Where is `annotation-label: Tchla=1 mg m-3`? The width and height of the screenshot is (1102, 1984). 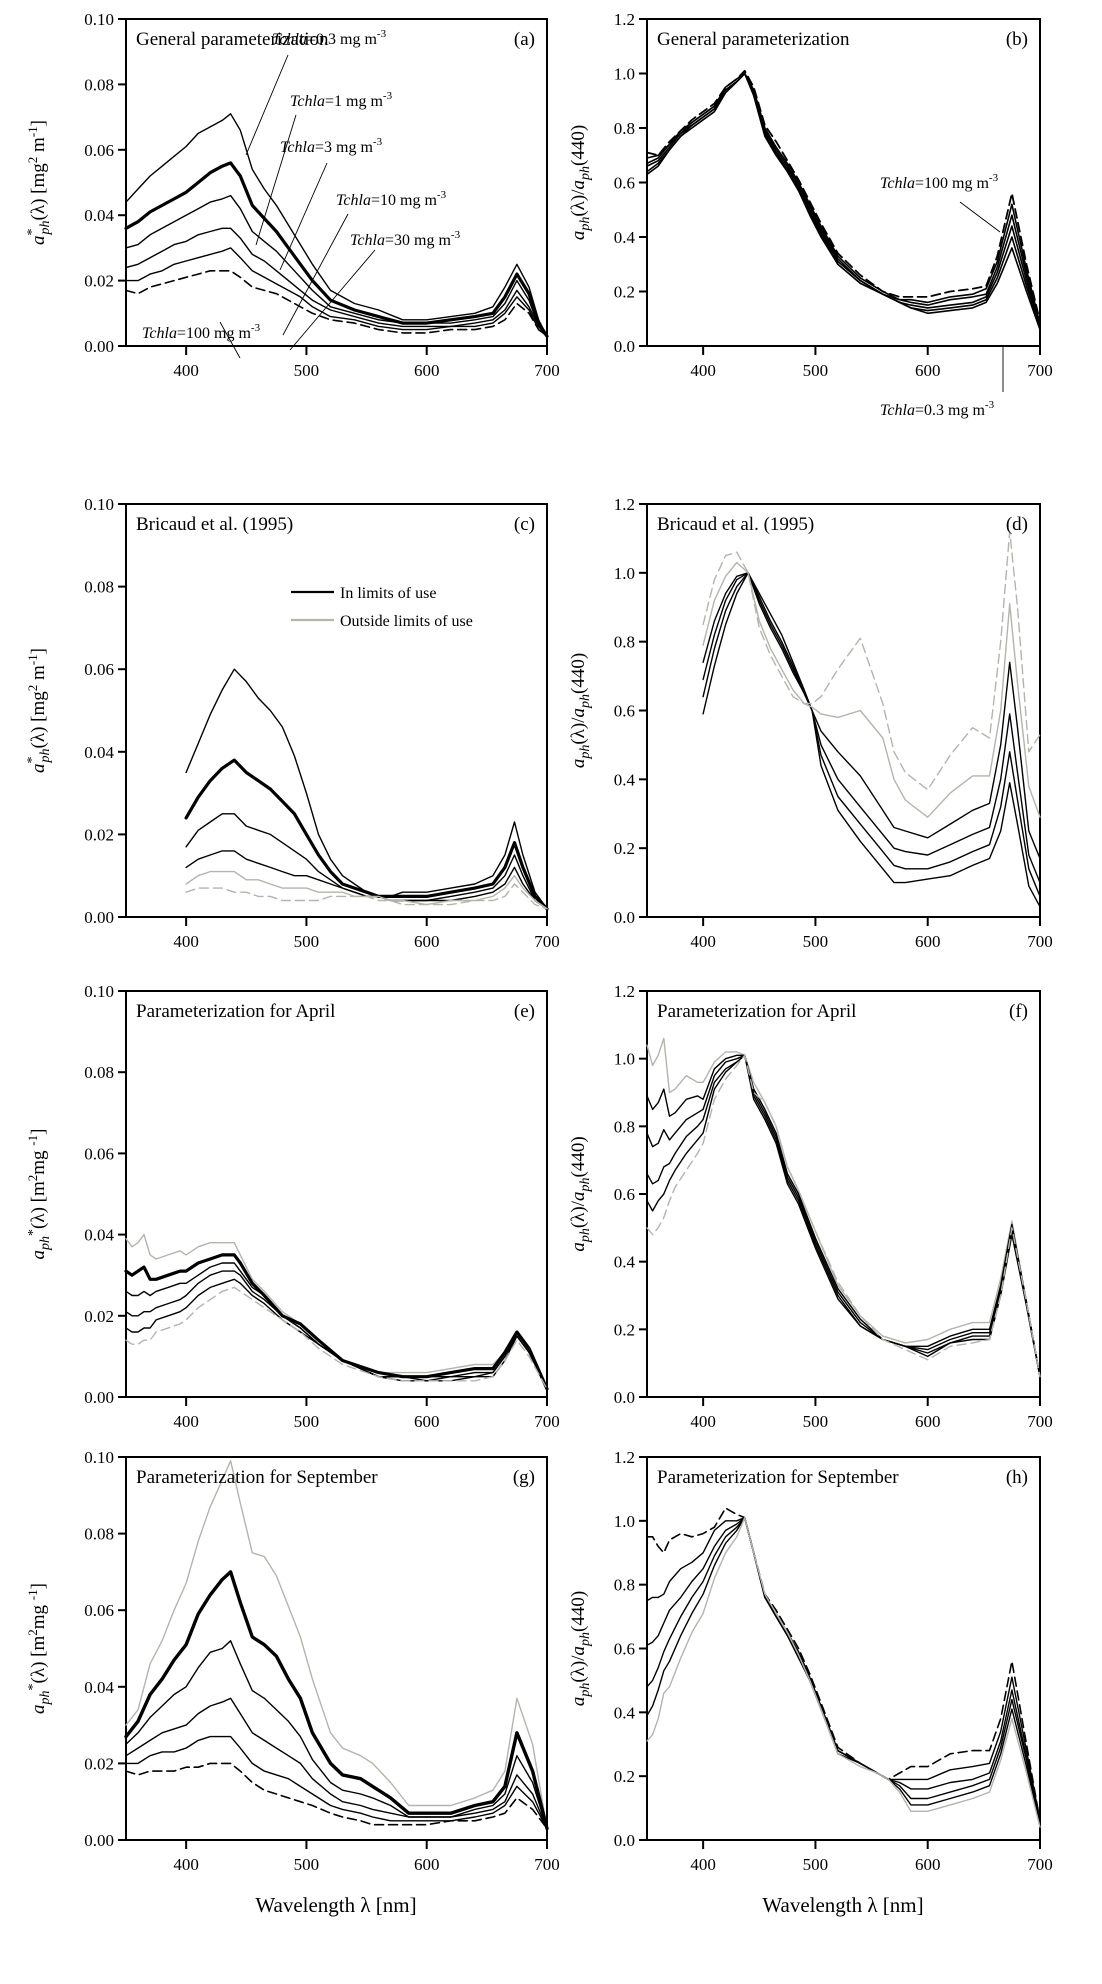
annotation-label: Tchla=1 mg m-3 is located at coordinates (341, 100).